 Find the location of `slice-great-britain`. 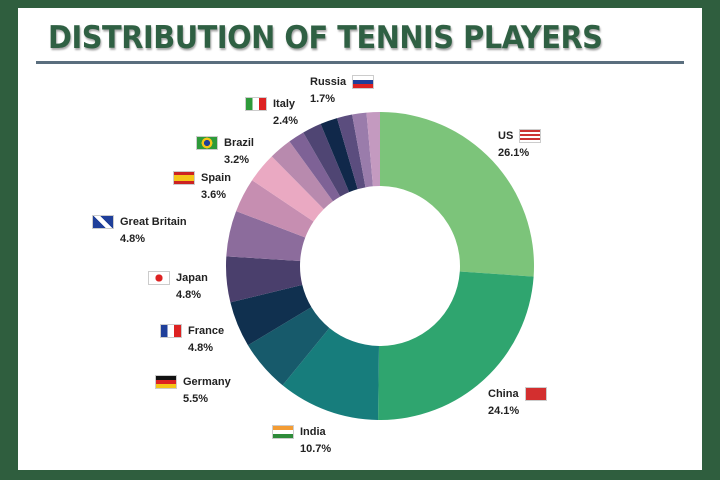

slice-great-britain is located at coordinates (266, 236).